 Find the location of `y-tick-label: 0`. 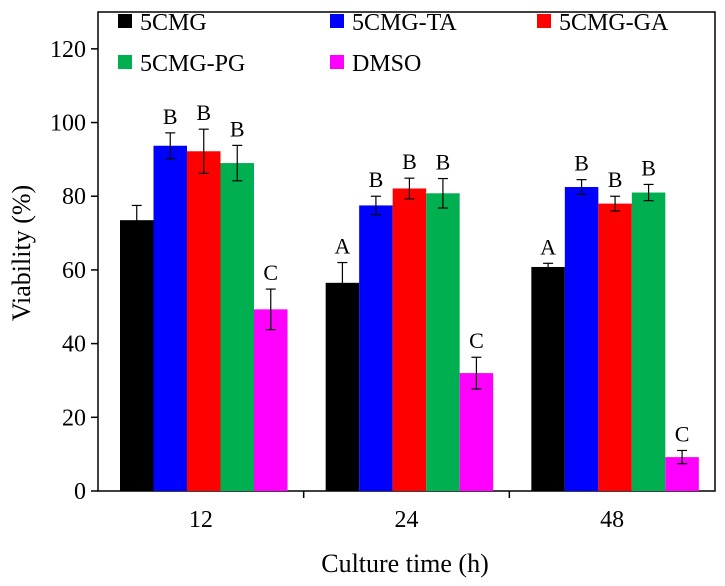

y-tick-label: 0 is located at coordinates (80, 492).